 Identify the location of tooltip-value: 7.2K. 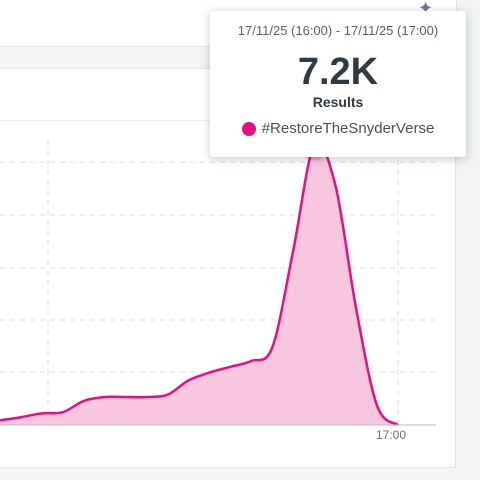
(338, 72).